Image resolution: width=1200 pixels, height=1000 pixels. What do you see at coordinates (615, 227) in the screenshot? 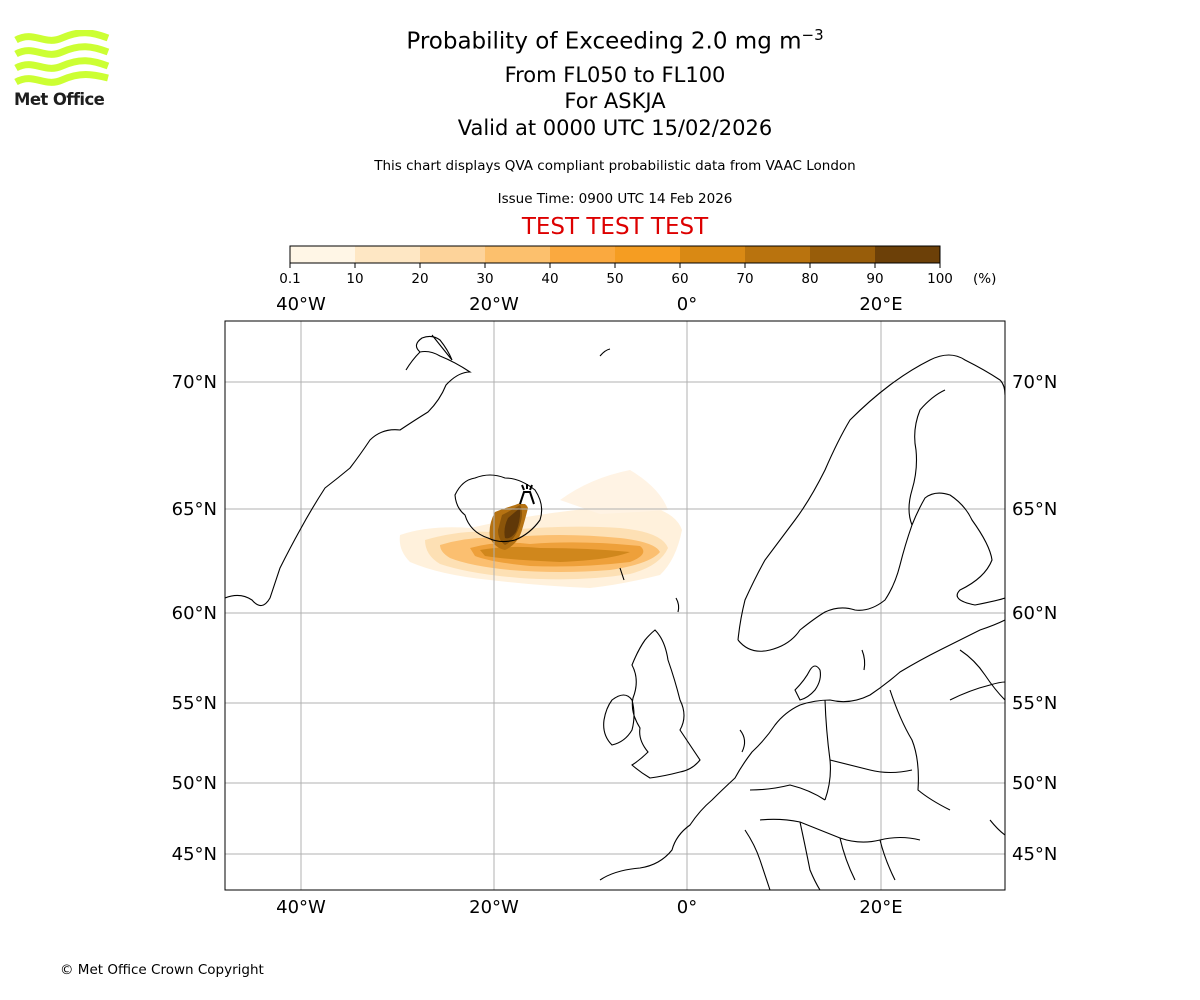
I see `test-banner: TEST TEST TEST` at bounding box center [615, 227].